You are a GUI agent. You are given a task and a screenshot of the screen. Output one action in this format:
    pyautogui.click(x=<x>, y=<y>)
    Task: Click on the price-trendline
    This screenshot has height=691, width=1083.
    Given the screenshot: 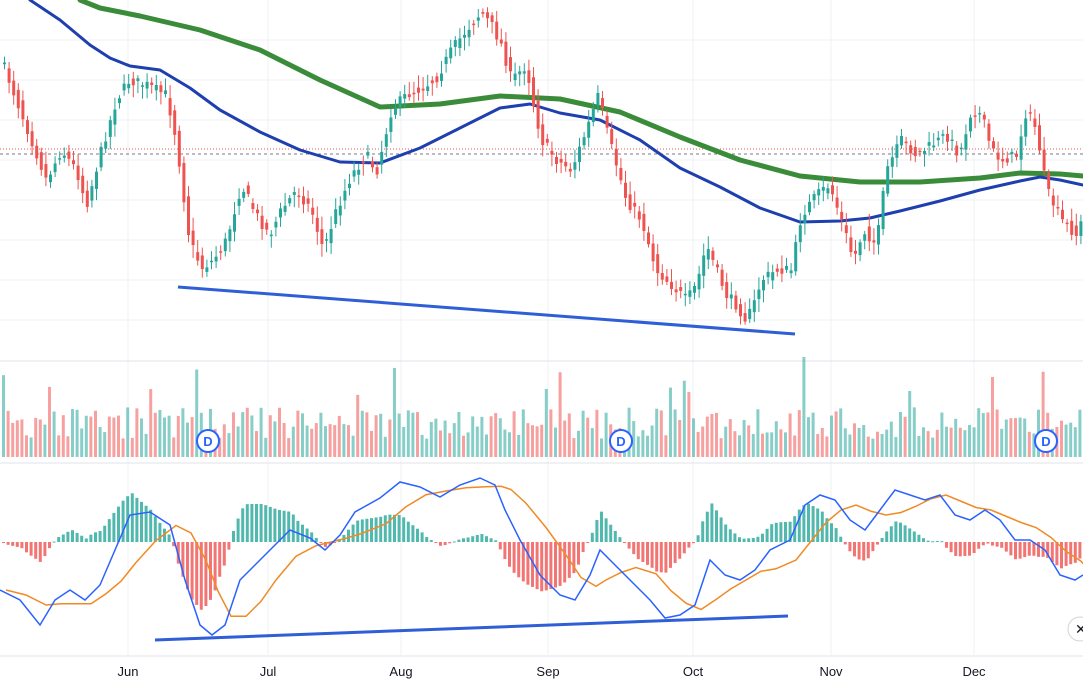 What is the action you would take?
    pyautogui.click(x=486, y=310)
    